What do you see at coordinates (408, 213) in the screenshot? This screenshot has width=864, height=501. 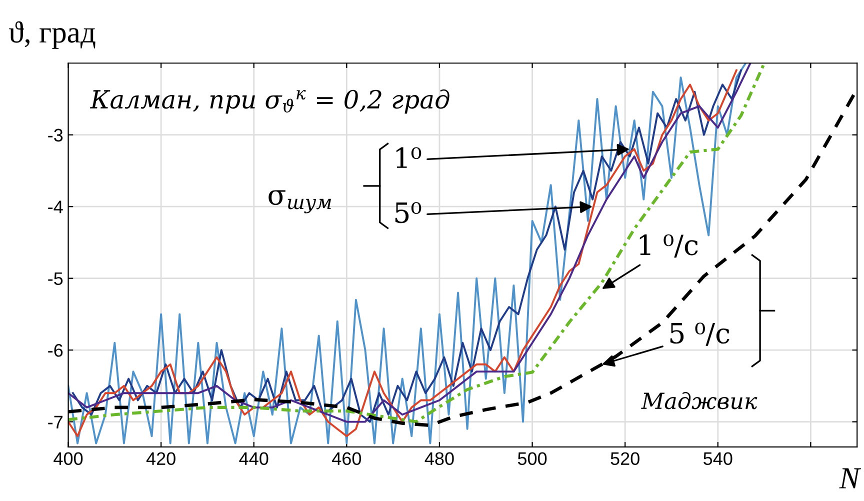 I see `annotation: 5⁰` at bounding box center [408, 213].